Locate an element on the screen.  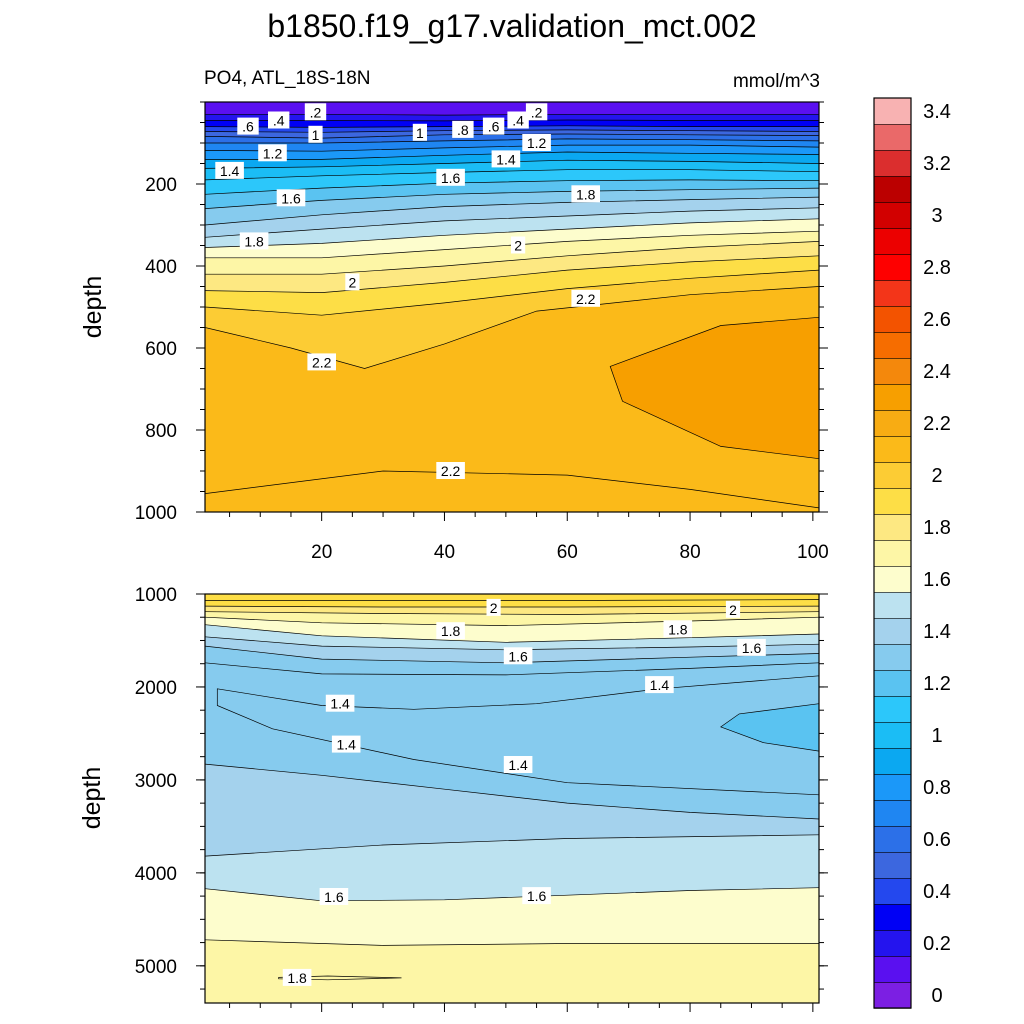
units-label: mmol/m^3 is located at coordinates (776, 81).